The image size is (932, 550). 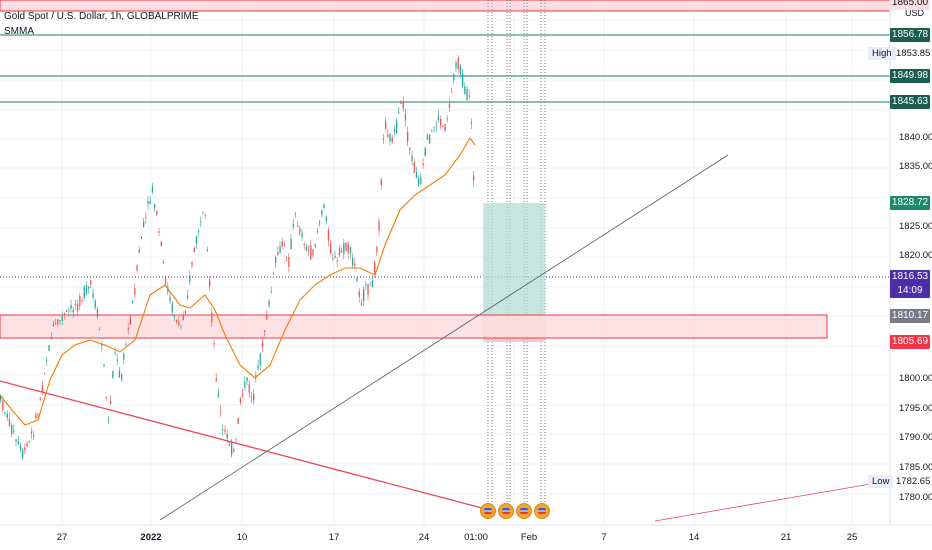 I want to click on currency-label: USD, so click(x=915, y=13).